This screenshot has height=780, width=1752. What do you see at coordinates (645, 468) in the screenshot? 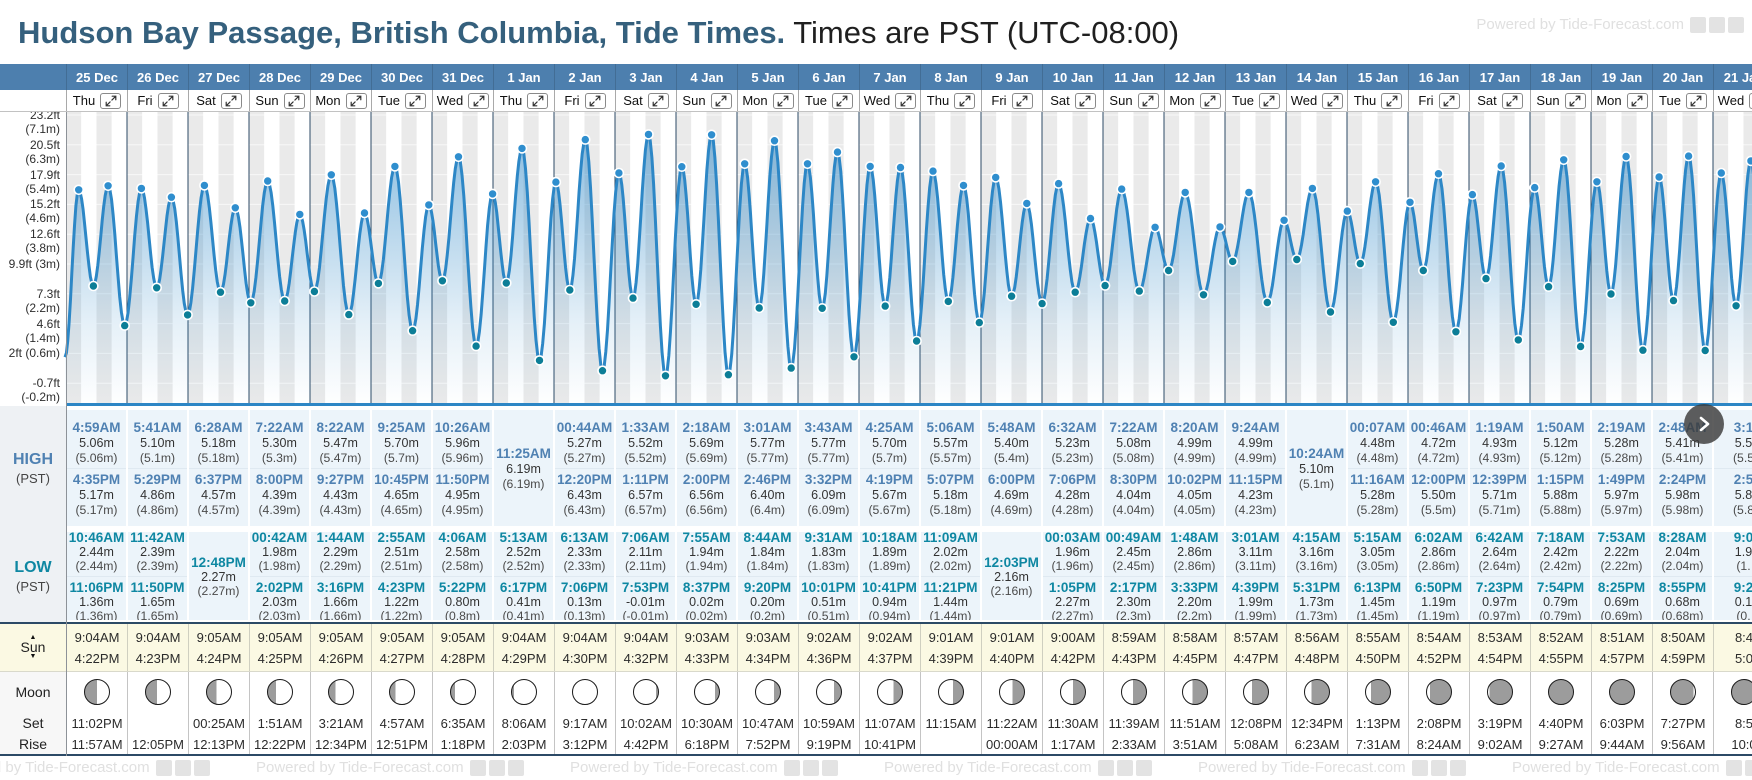
I see `high-tide-cell: 1:33AM 5.52m (5.52m) 1:11PM 6.57m (6.57m)` at bounding box center [645, 468].